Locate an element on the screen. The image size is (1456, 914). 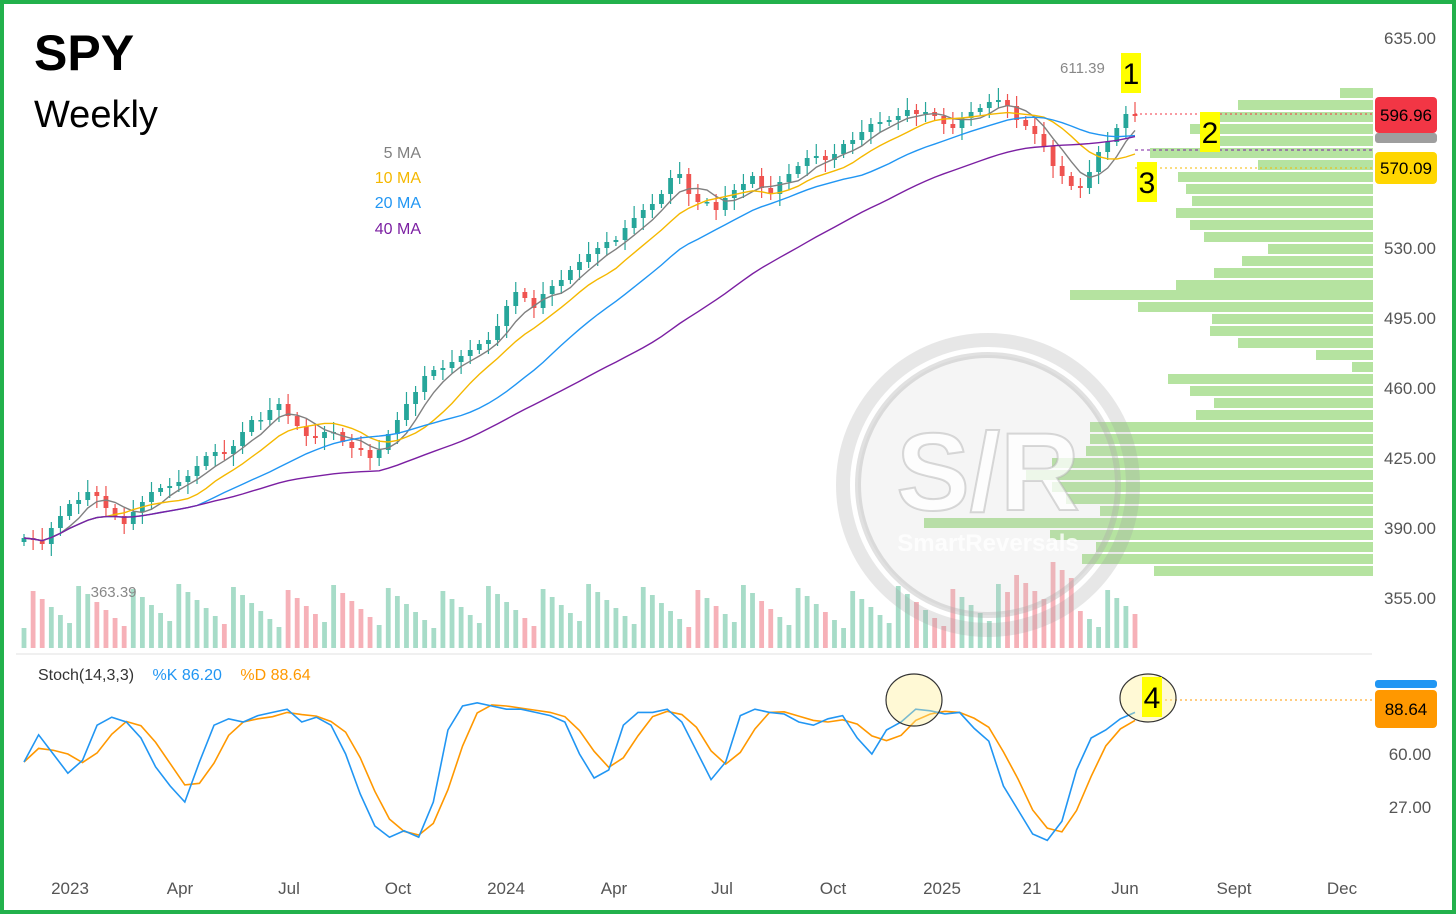
ticker-title: SPY is located at coordinates (84, 53).